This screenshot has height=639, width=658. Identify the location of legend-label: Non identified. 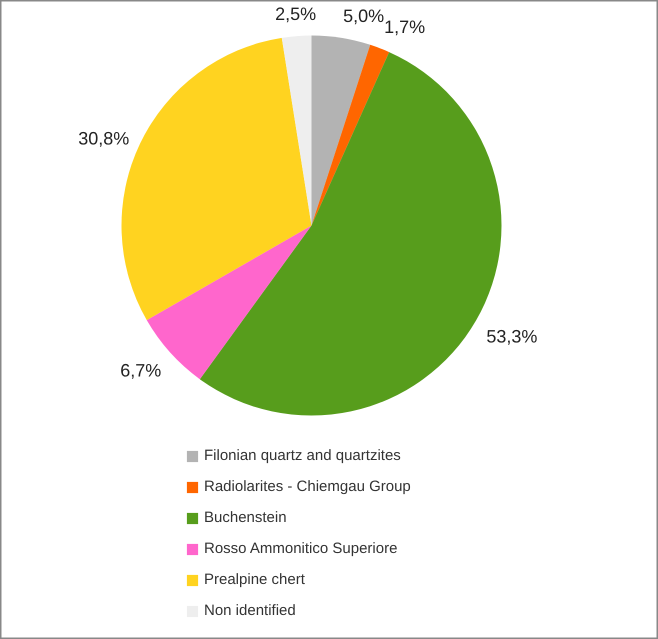
(250, 610).